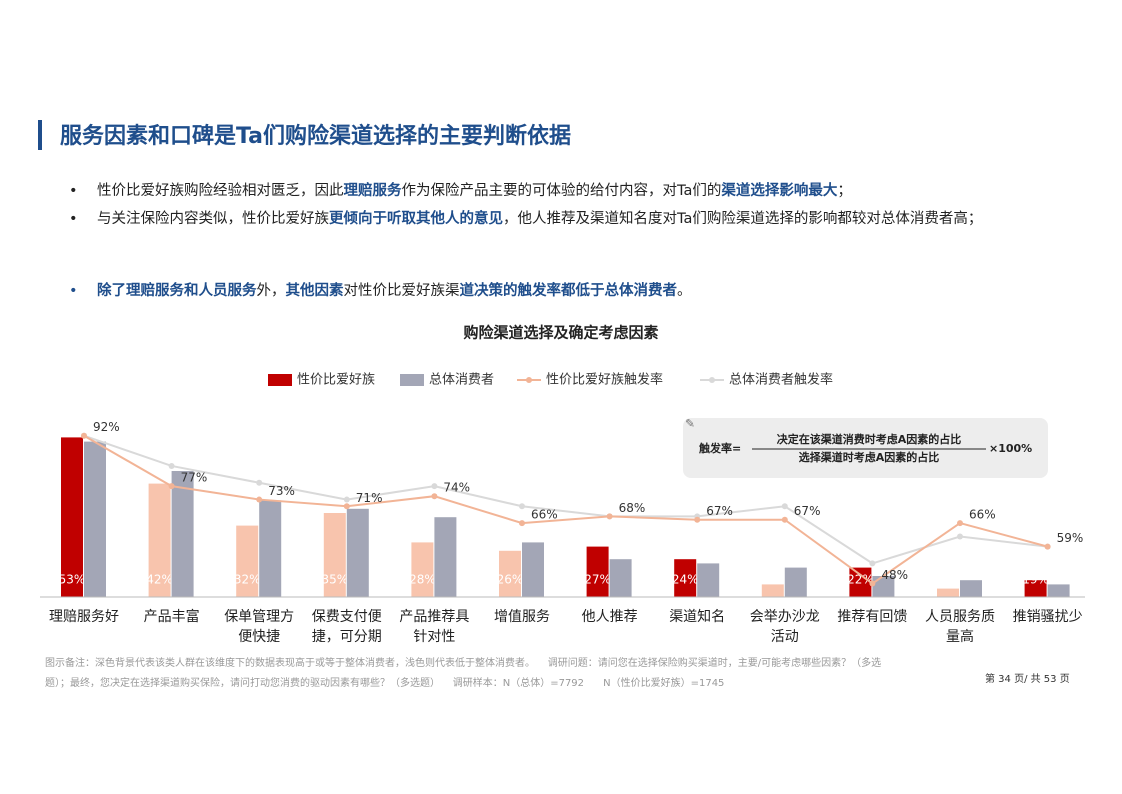 This screenshot has width=1122, height=794. Describe the element at coordinates (565, 499) in the screenshot. I see `line` at that location.